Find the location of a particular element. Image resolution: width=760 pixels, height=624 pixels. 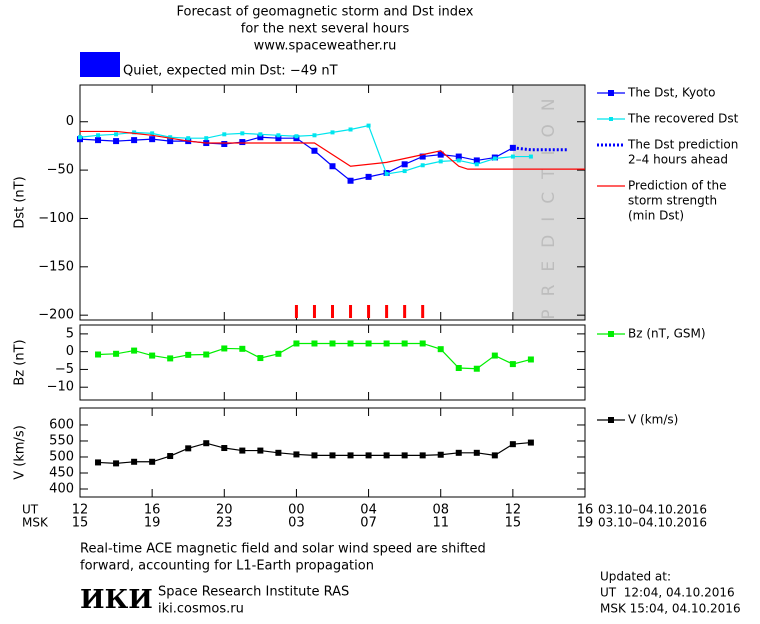

legend-label: The Dst prediction is located at coordinates (682, 145).